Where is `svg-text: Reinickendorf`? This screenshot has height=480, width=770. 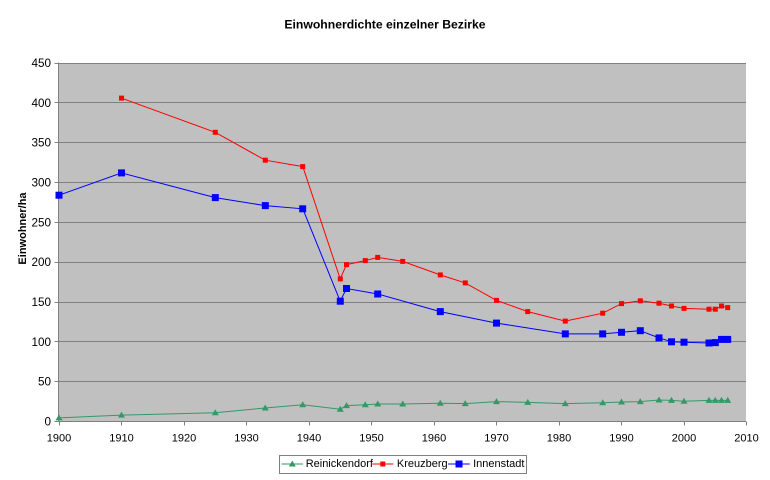
svg-text: Reinickendorf is located at coordinates (340, 464).